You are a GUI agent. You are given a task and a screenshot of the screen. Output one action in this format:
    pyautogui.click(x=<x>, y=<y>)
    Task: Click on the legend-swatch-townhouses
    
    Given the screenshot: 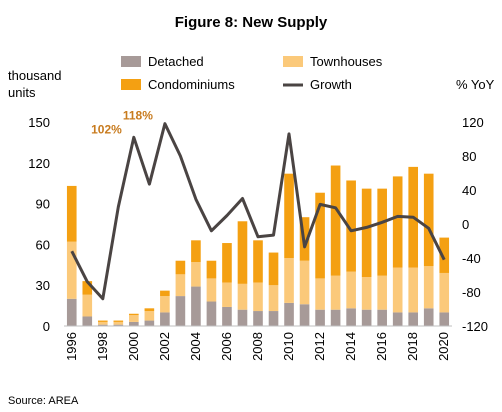 What is the action you would take?
    pyautogui.click(x=293, y=61)
    